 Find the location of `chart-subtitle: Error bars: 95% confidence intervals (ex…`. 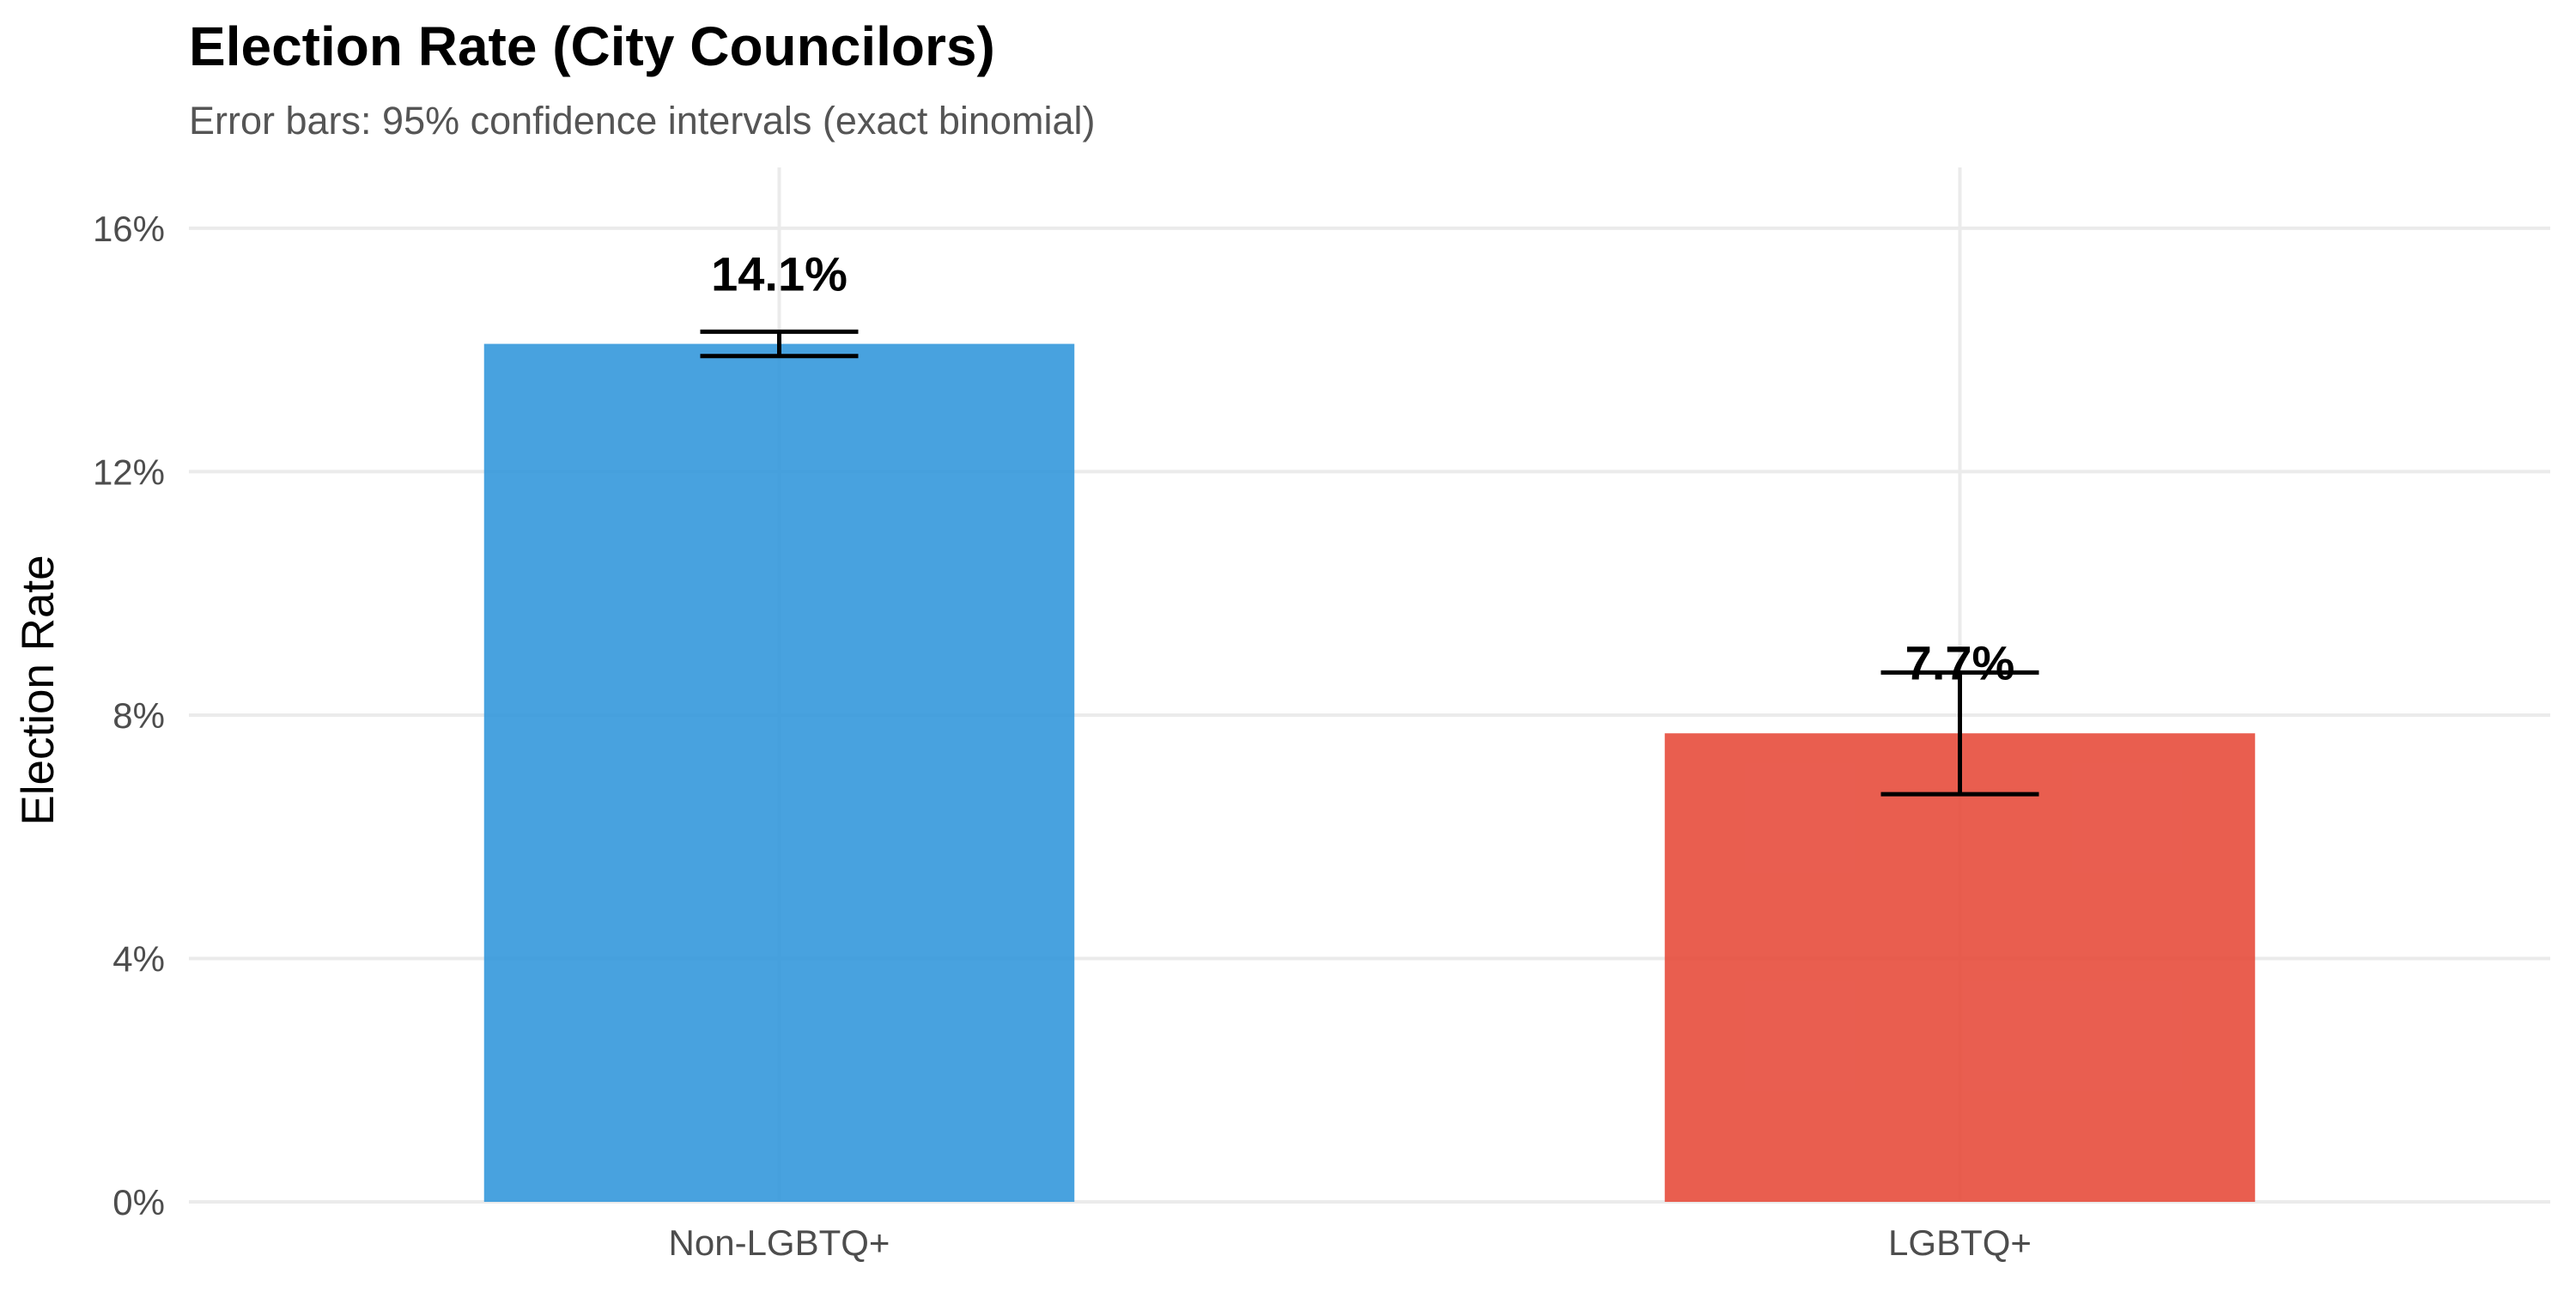

chart-subtitle: Error bars: 95% confidence intervals (ex… is located at coordinates (642, 121).